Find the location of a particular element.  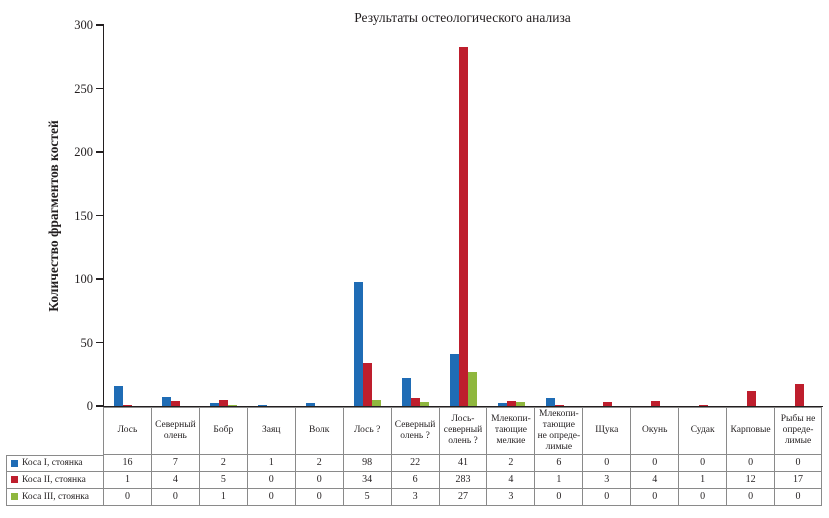

y-tick-label: 250 is located at coordinates (83, 88).